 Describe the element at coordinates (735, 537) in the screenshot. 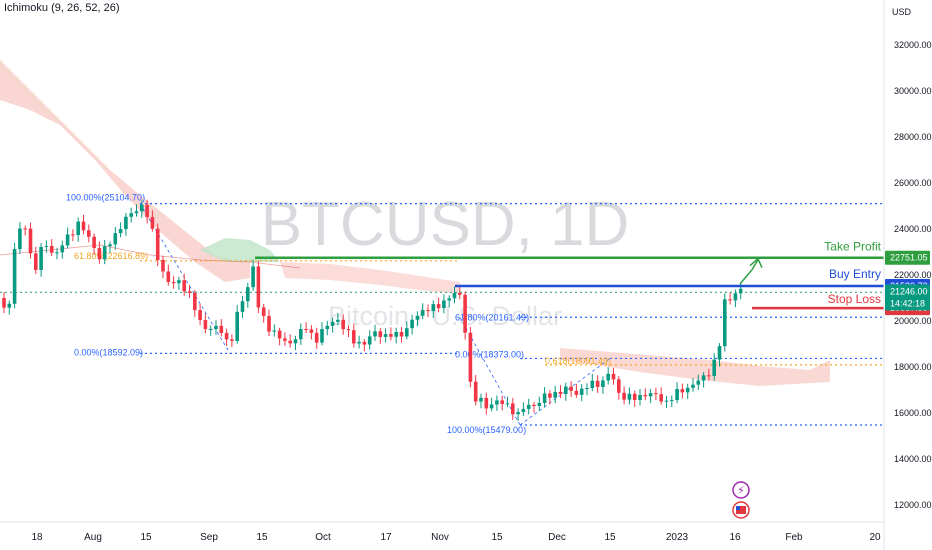

I see `x-tick-label: 16` at that location.